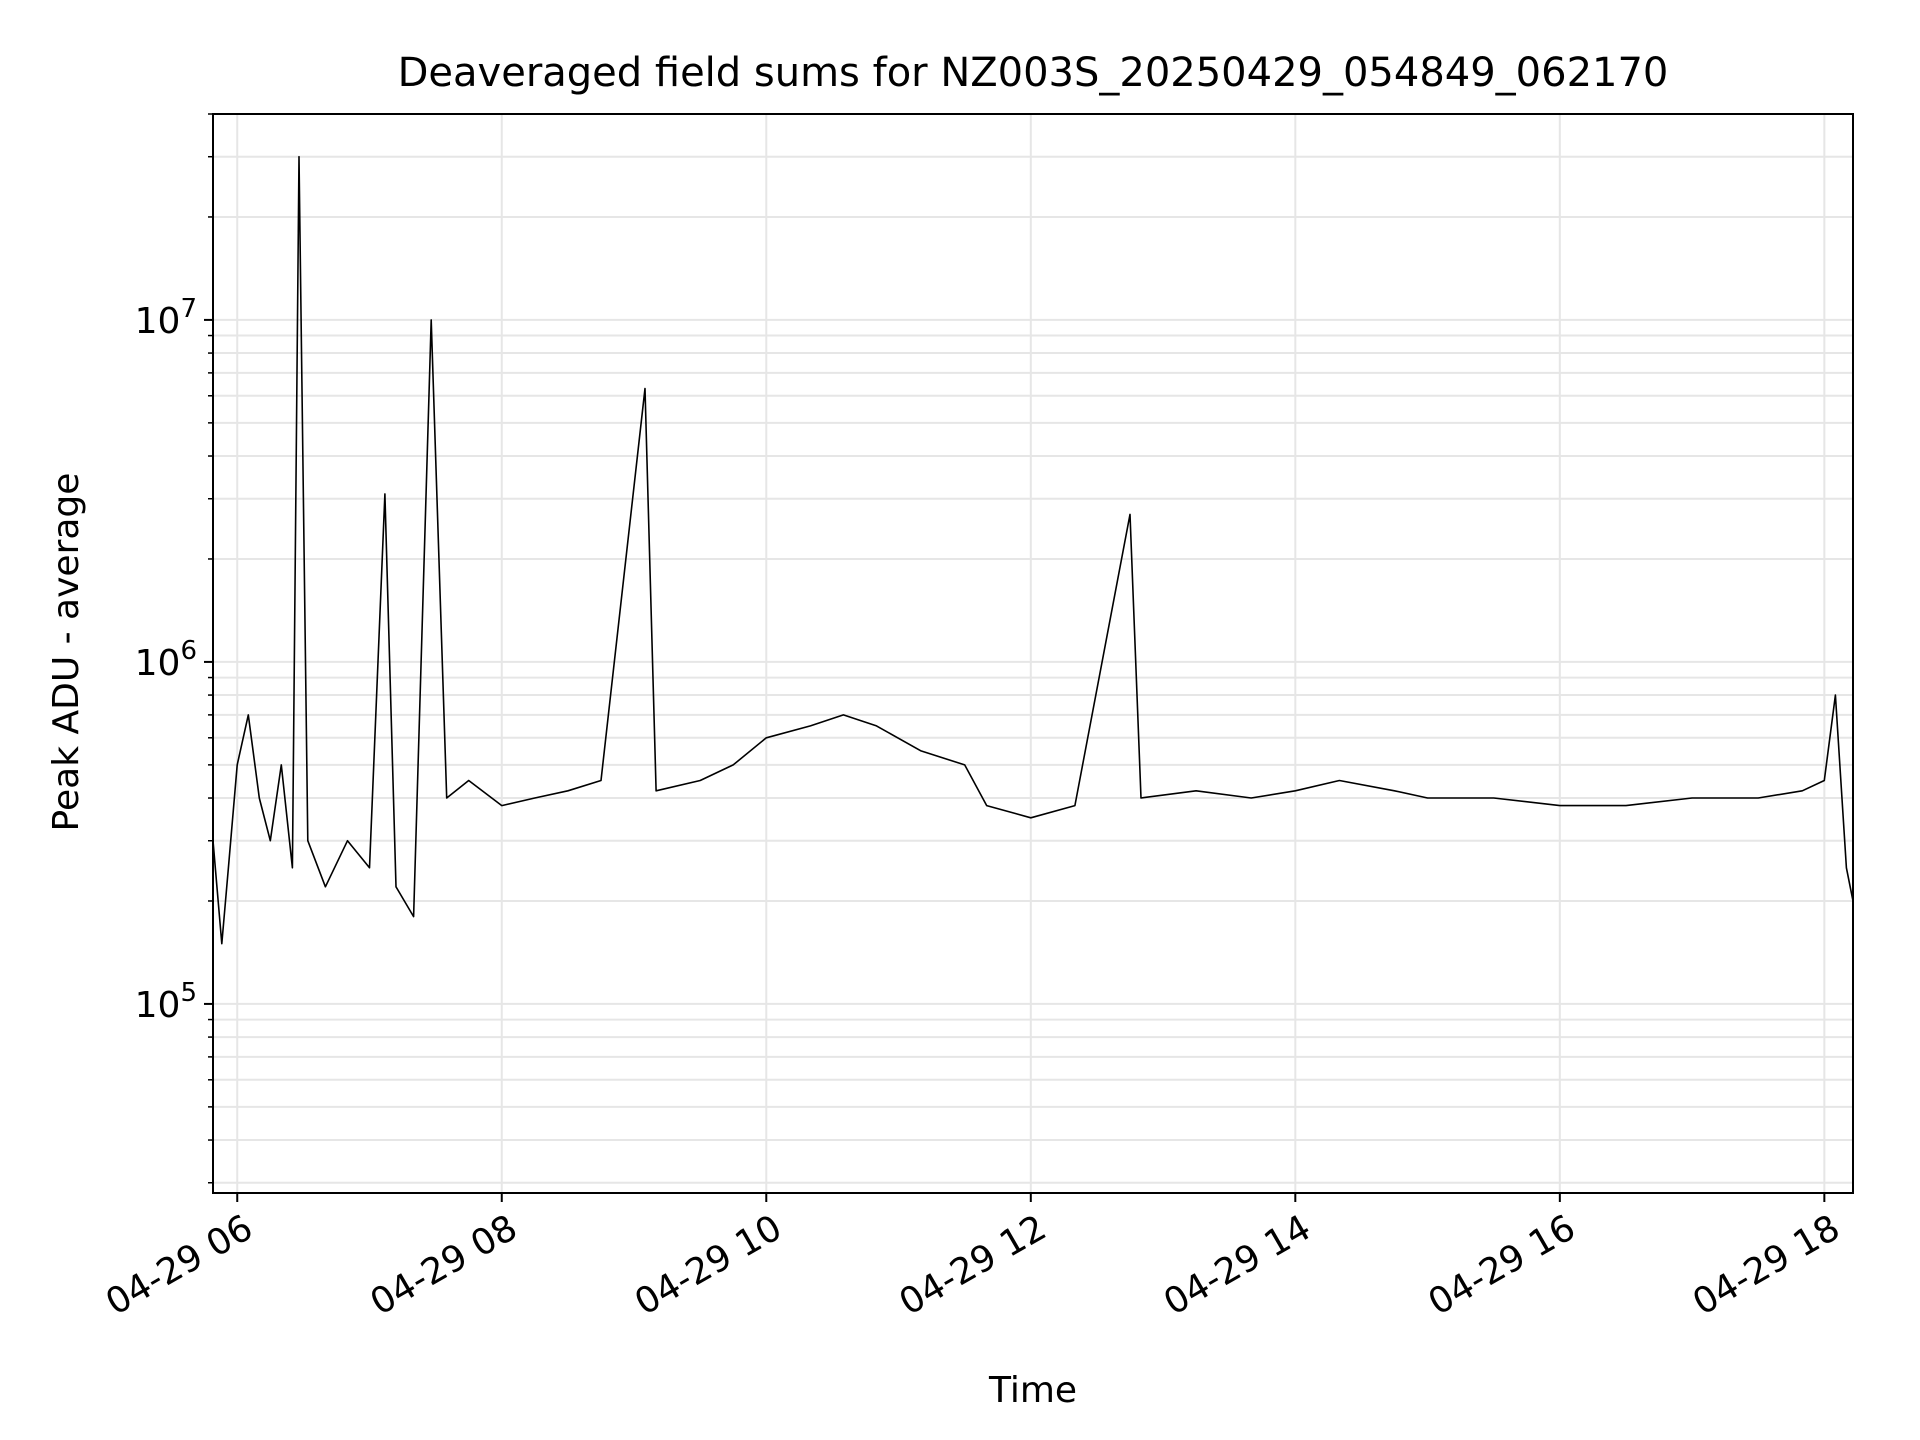 Image resolution: width=1920 pixels, height=1440 pixels. Describe the element at coordinates (66, 652) in the screenshot. I see `y-axis-label: Peak ADU - average` at that location.